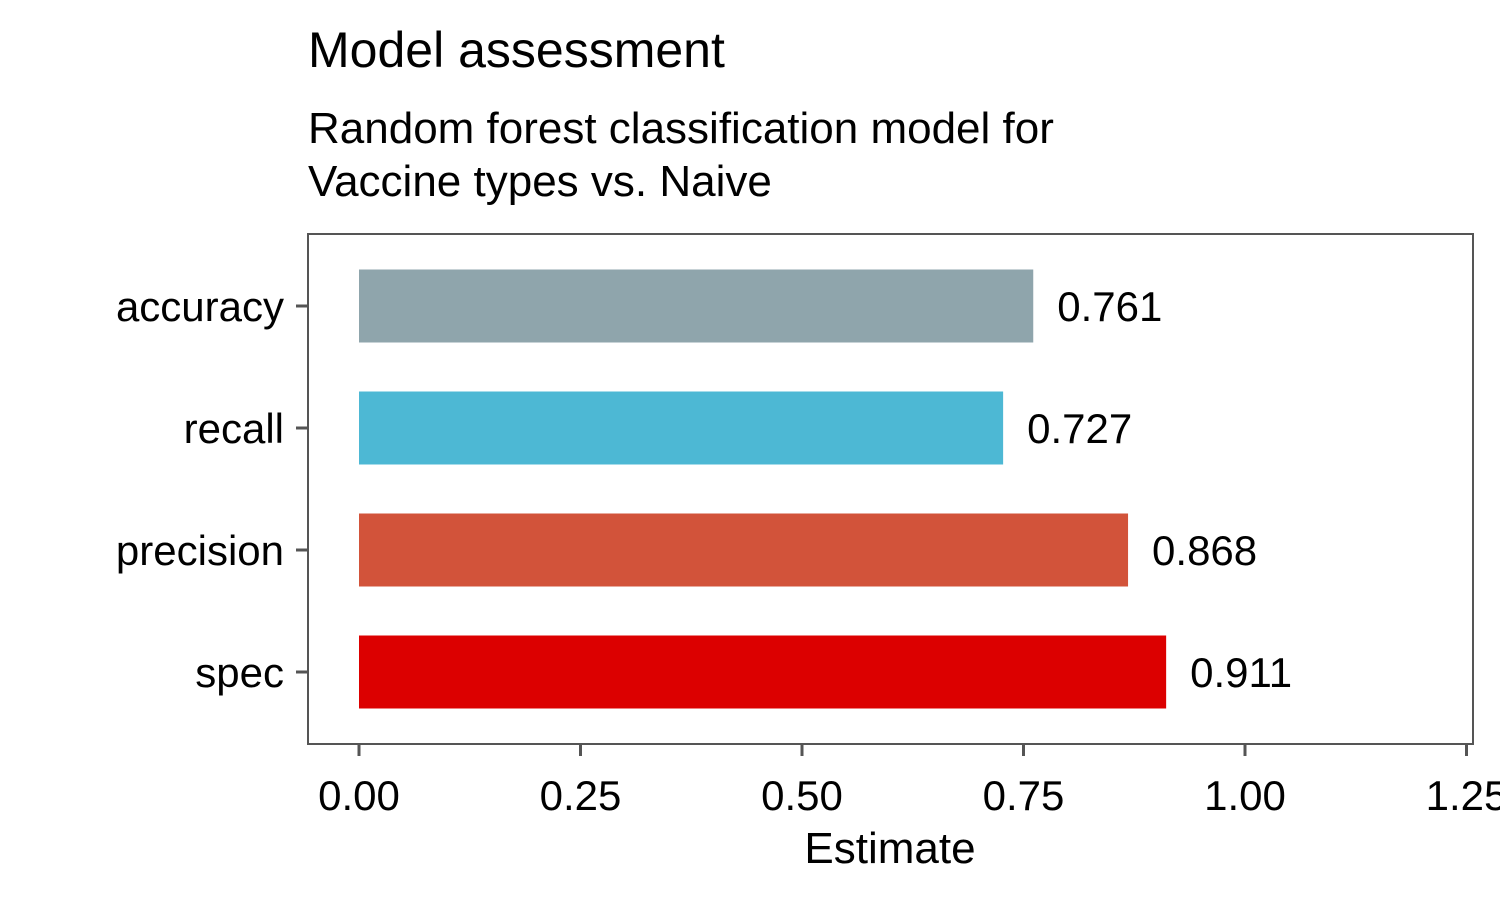 Image resolution: width=1500 pixels, height=900 pixels. Describe the element at coordinates (1204, 550) in the screenshot. I see `value-label-precision: 0.868` at that location.